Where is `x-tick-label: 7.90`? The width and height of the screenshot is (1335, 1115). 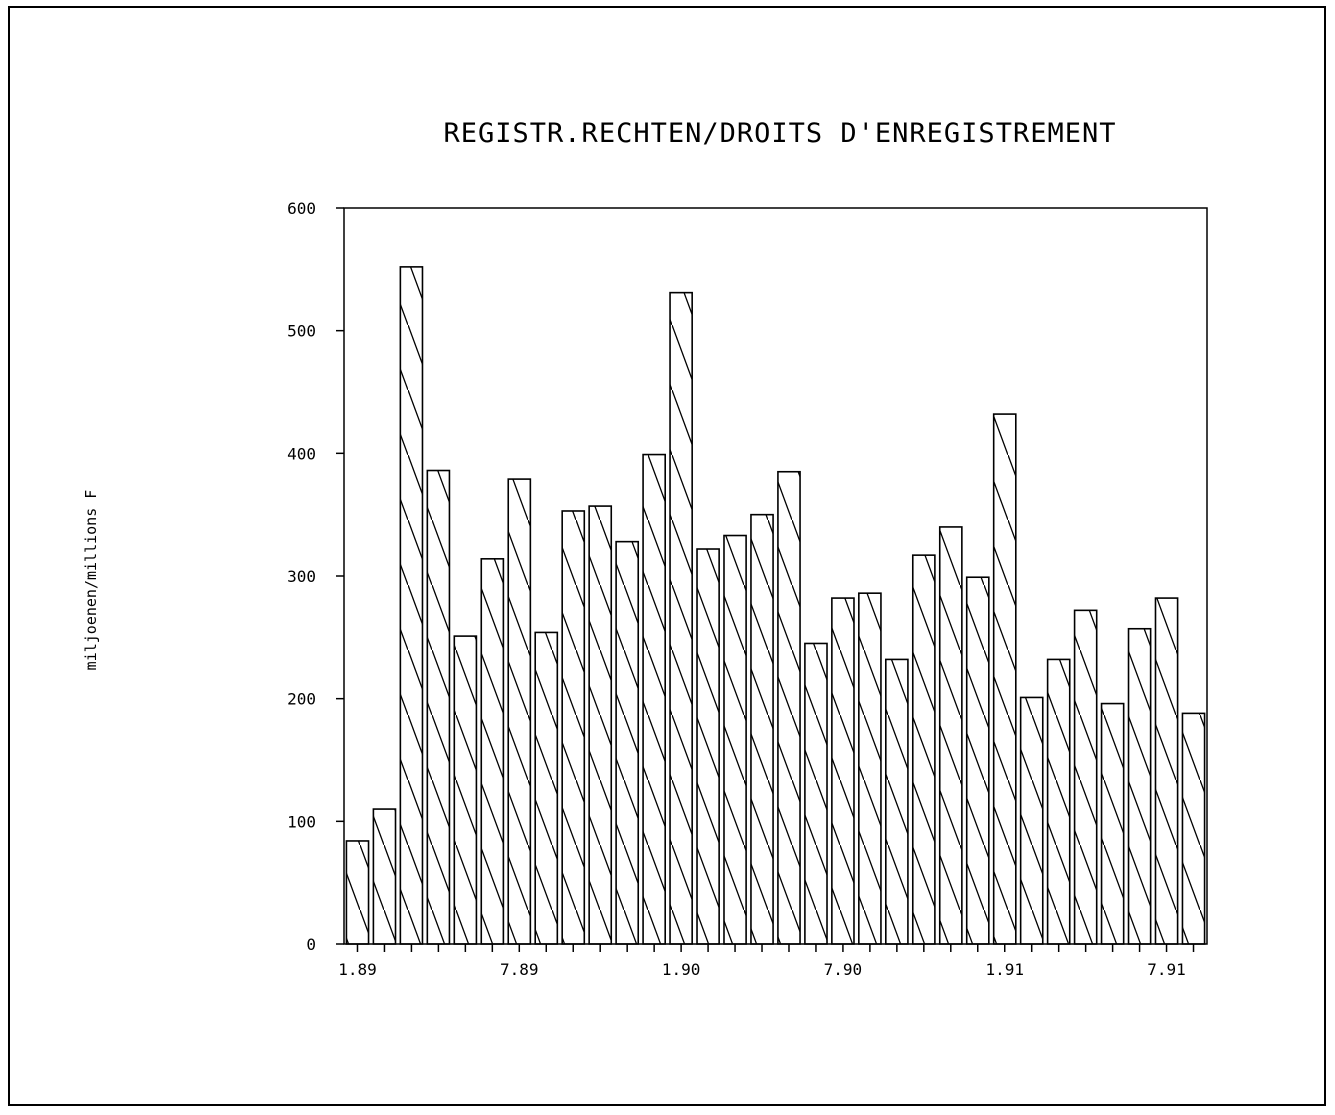 x-tick-label: 7.90 is located at coordinates (843, 969).